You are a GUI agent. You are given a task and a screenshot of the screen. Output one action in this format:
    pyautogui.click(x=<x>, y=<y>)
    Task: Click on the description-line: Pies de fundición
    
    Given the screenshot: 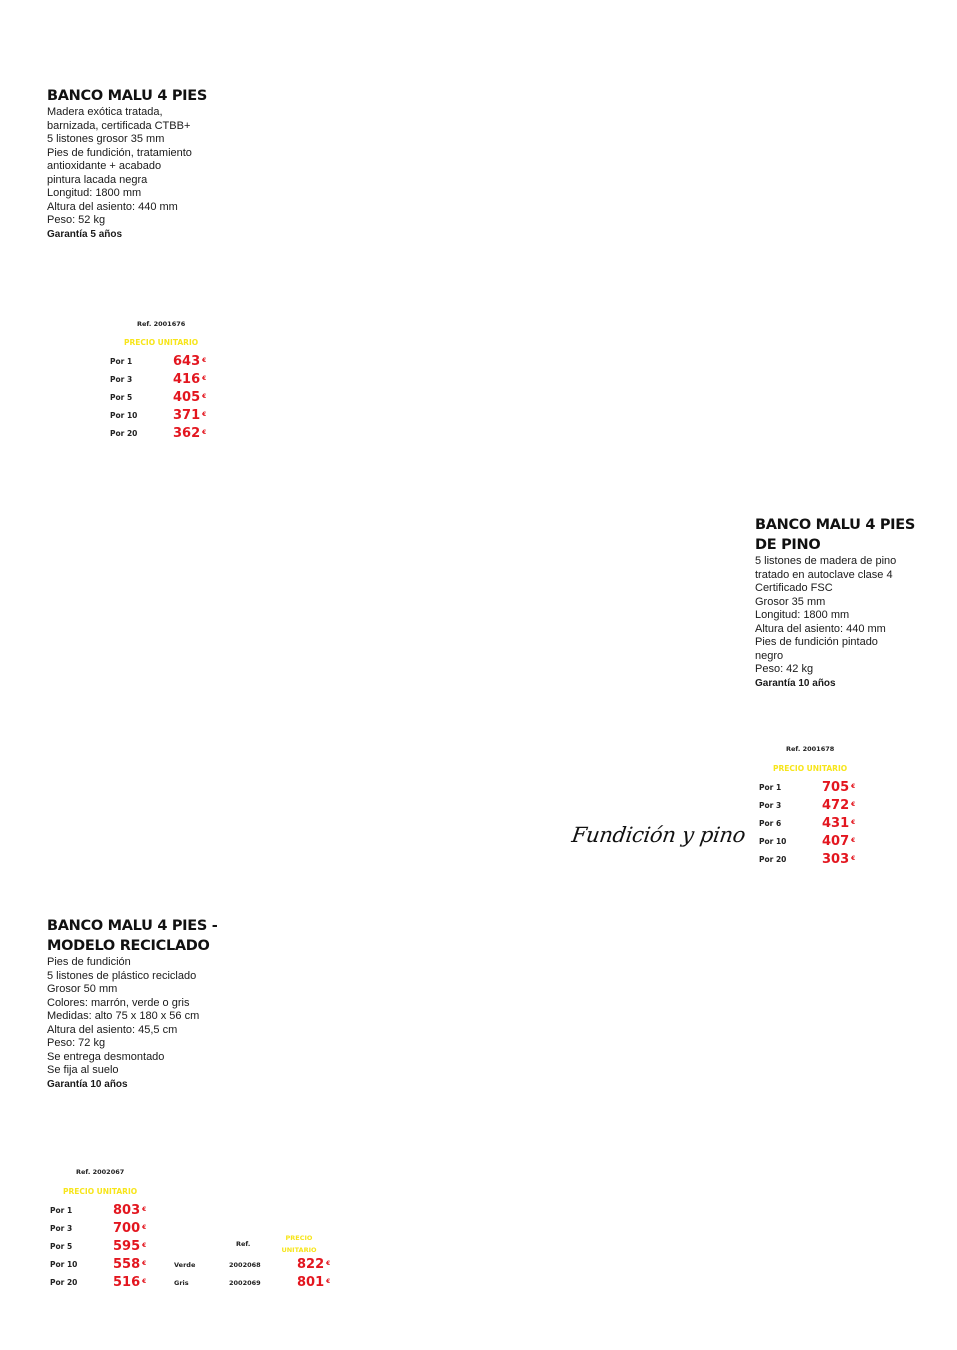 What is the action you would take?
    pyautogui.click(x=89, y=962)
    